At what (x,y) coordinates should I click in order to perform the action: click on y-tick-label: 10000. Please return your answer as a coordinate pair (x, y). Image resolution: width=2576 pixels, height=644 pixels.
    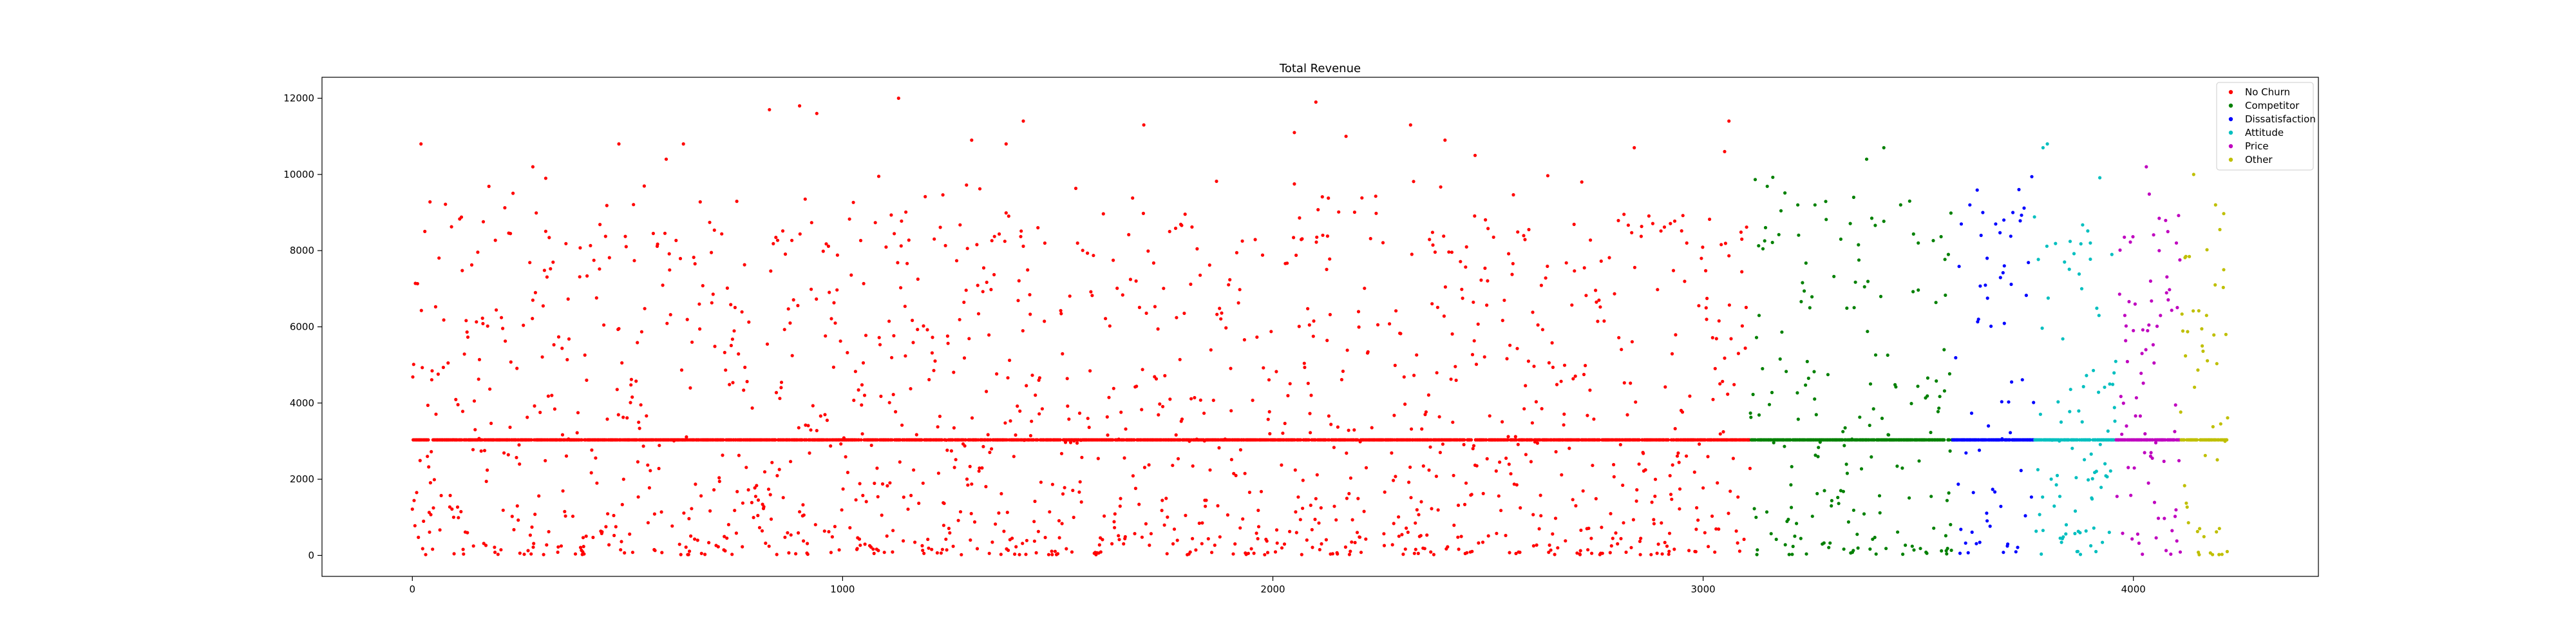
    Looking at the image, I should click on (298, 175).